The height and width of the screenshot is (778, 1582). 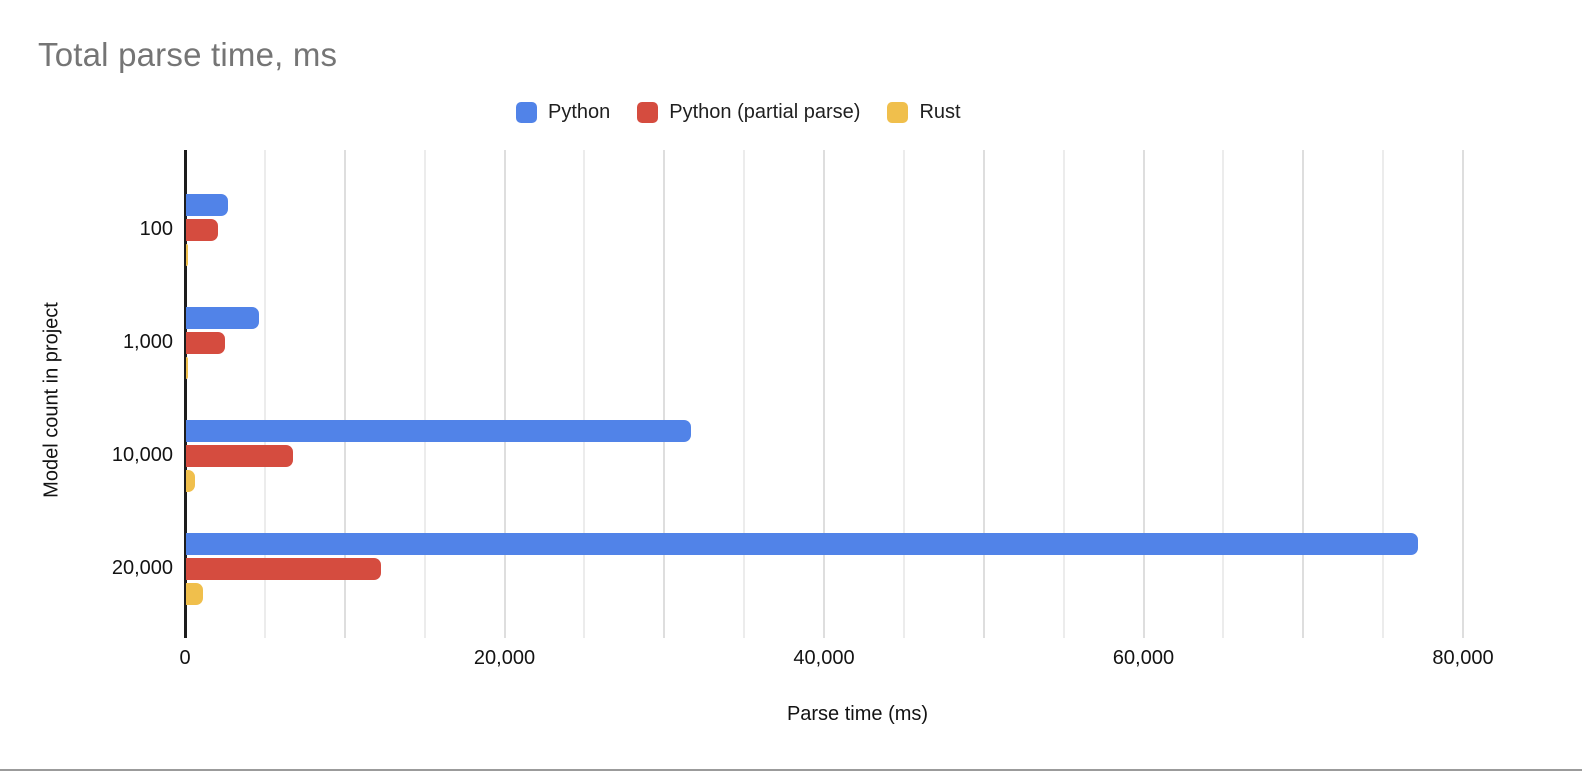 I want to click on legend-item-python-partial-parse: Python (partial parse), so click(x=748, y=112).